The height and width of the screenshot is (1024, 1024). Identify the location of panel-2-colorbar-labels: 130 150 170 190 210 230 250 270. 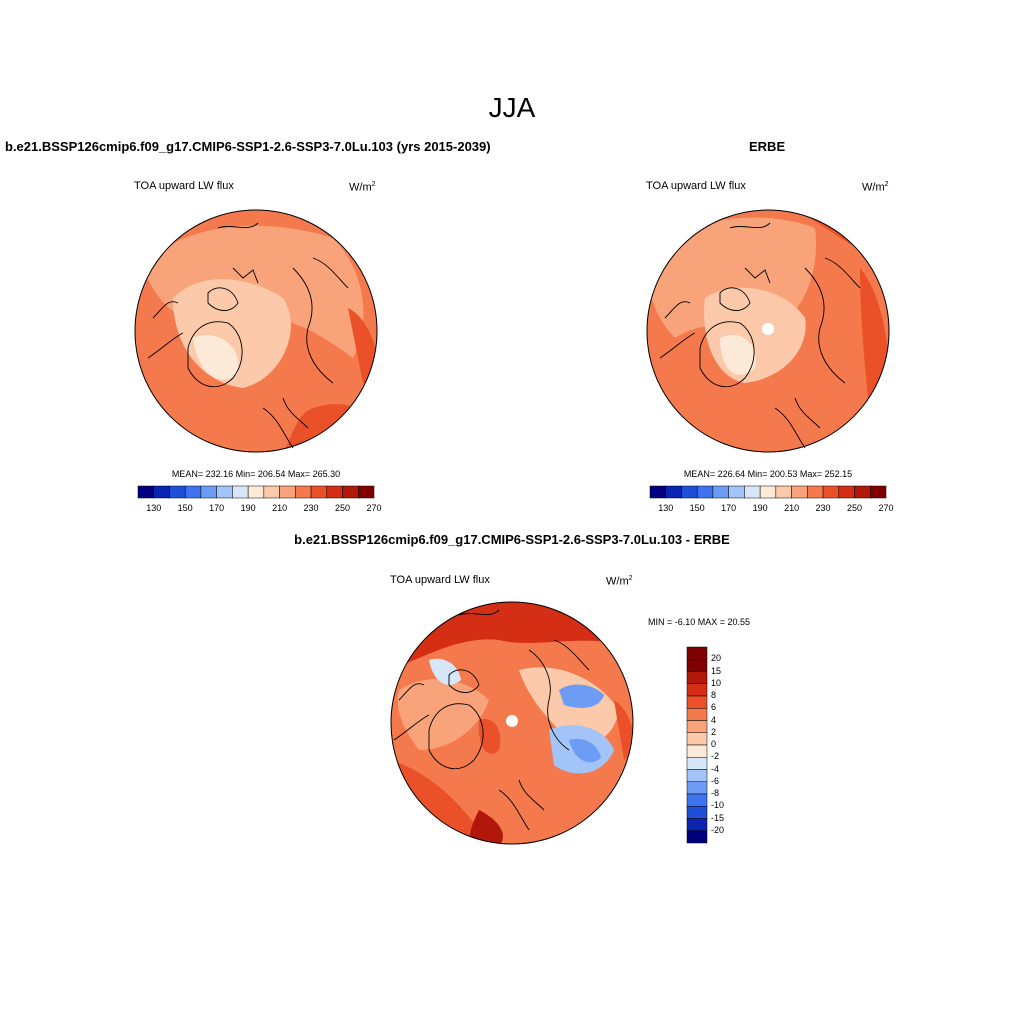
(771, 509).